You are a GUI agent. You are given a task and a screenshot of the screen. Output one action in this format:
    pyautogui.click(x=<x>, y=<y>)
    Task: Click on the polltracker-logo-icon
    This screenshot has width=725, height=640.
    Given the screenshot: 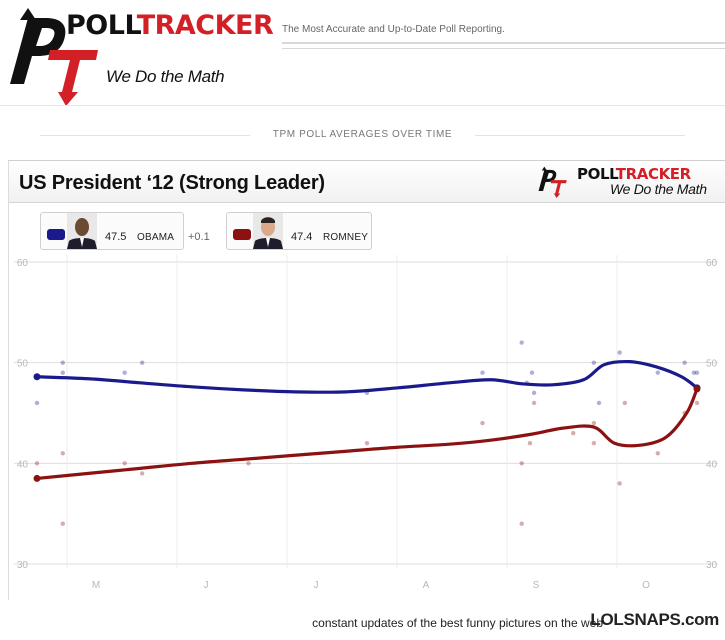 What is the action you would take?
    pyautogui.click(x=54, y=57)
    